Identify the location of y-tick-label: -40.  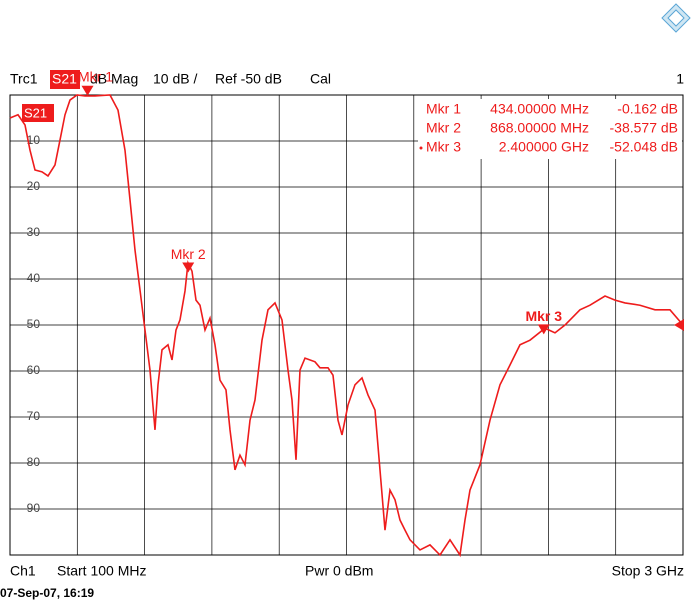
(32, 278).